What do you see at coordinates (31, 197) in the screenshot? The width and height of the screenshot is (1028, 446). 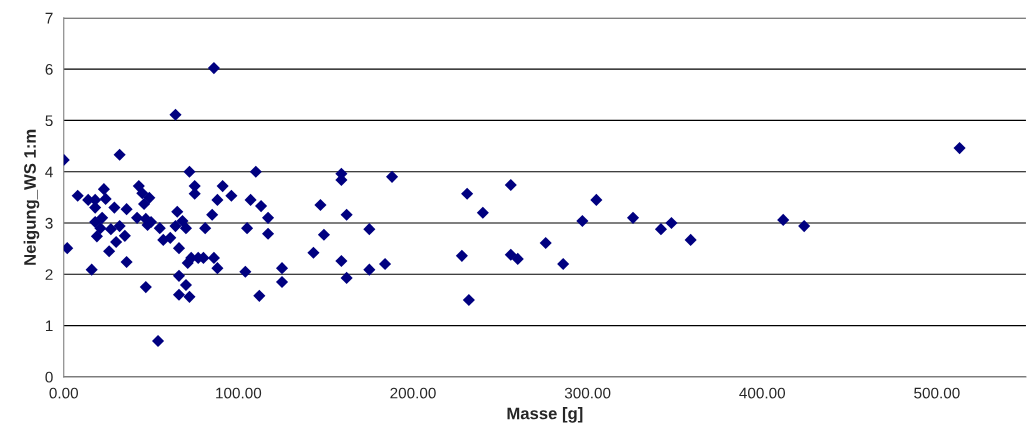 I see `y-axis-title: Neigung_WS 1:m` at bounding box center [31, 197].